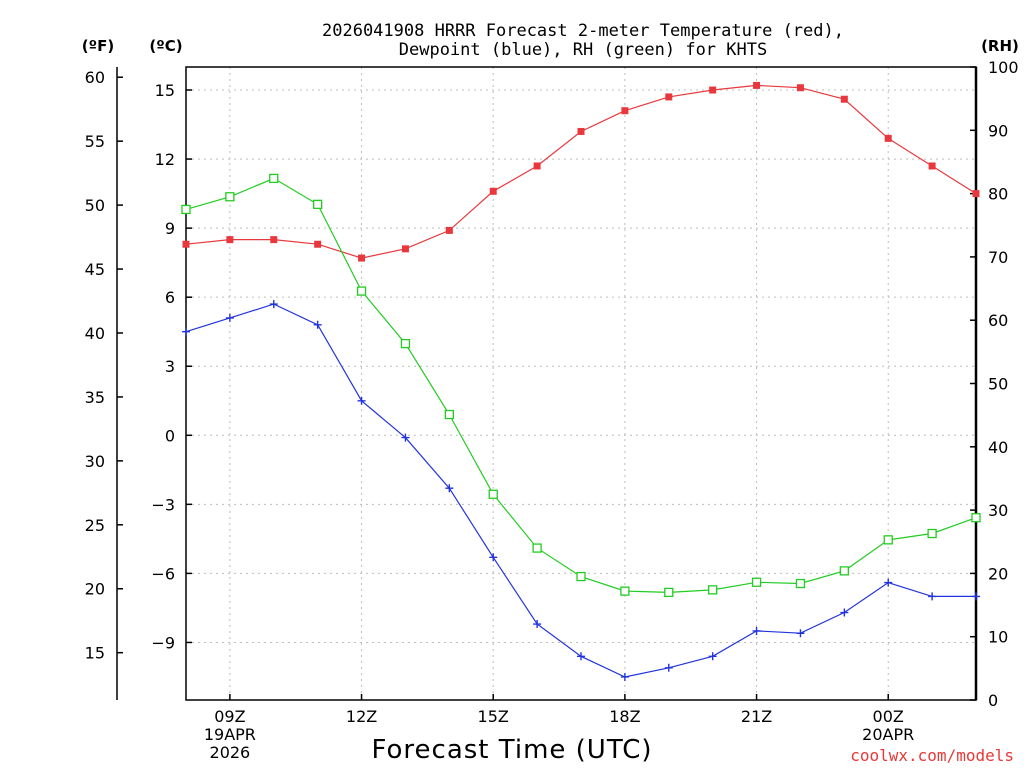 The image size is (1024, 768). I want to click on fahrenheit-tick-label: 35, so click(95, 397).